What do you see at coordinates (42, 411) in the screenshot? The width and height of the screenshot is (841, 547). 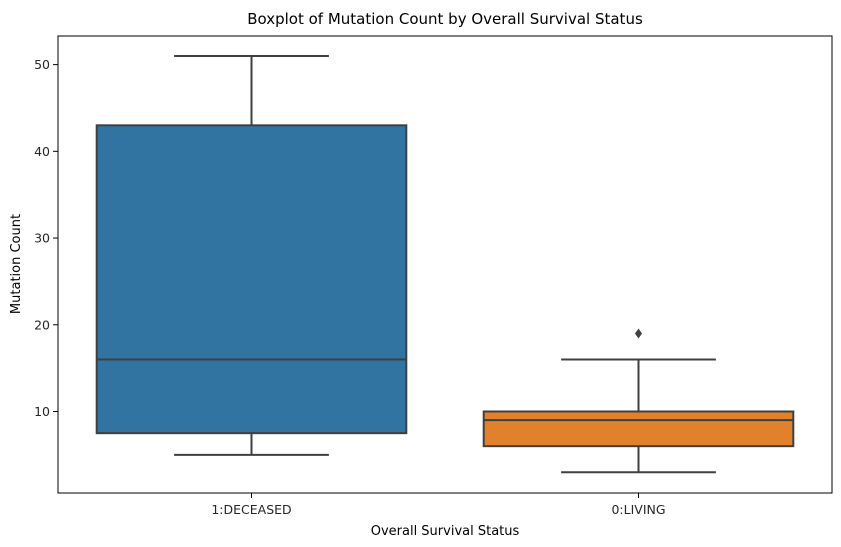 I see `y-tick-label-10: 10` at bounding box center [42, 411].